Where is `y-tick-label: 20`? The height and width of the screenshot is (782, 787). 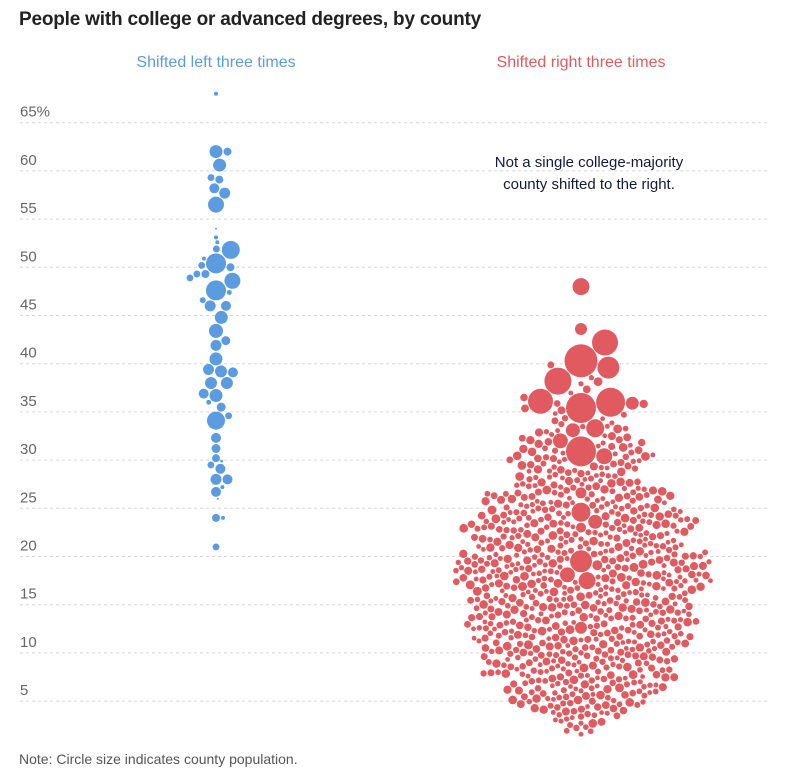 y-tick-label: 20 is located at coordinates (28, 546).